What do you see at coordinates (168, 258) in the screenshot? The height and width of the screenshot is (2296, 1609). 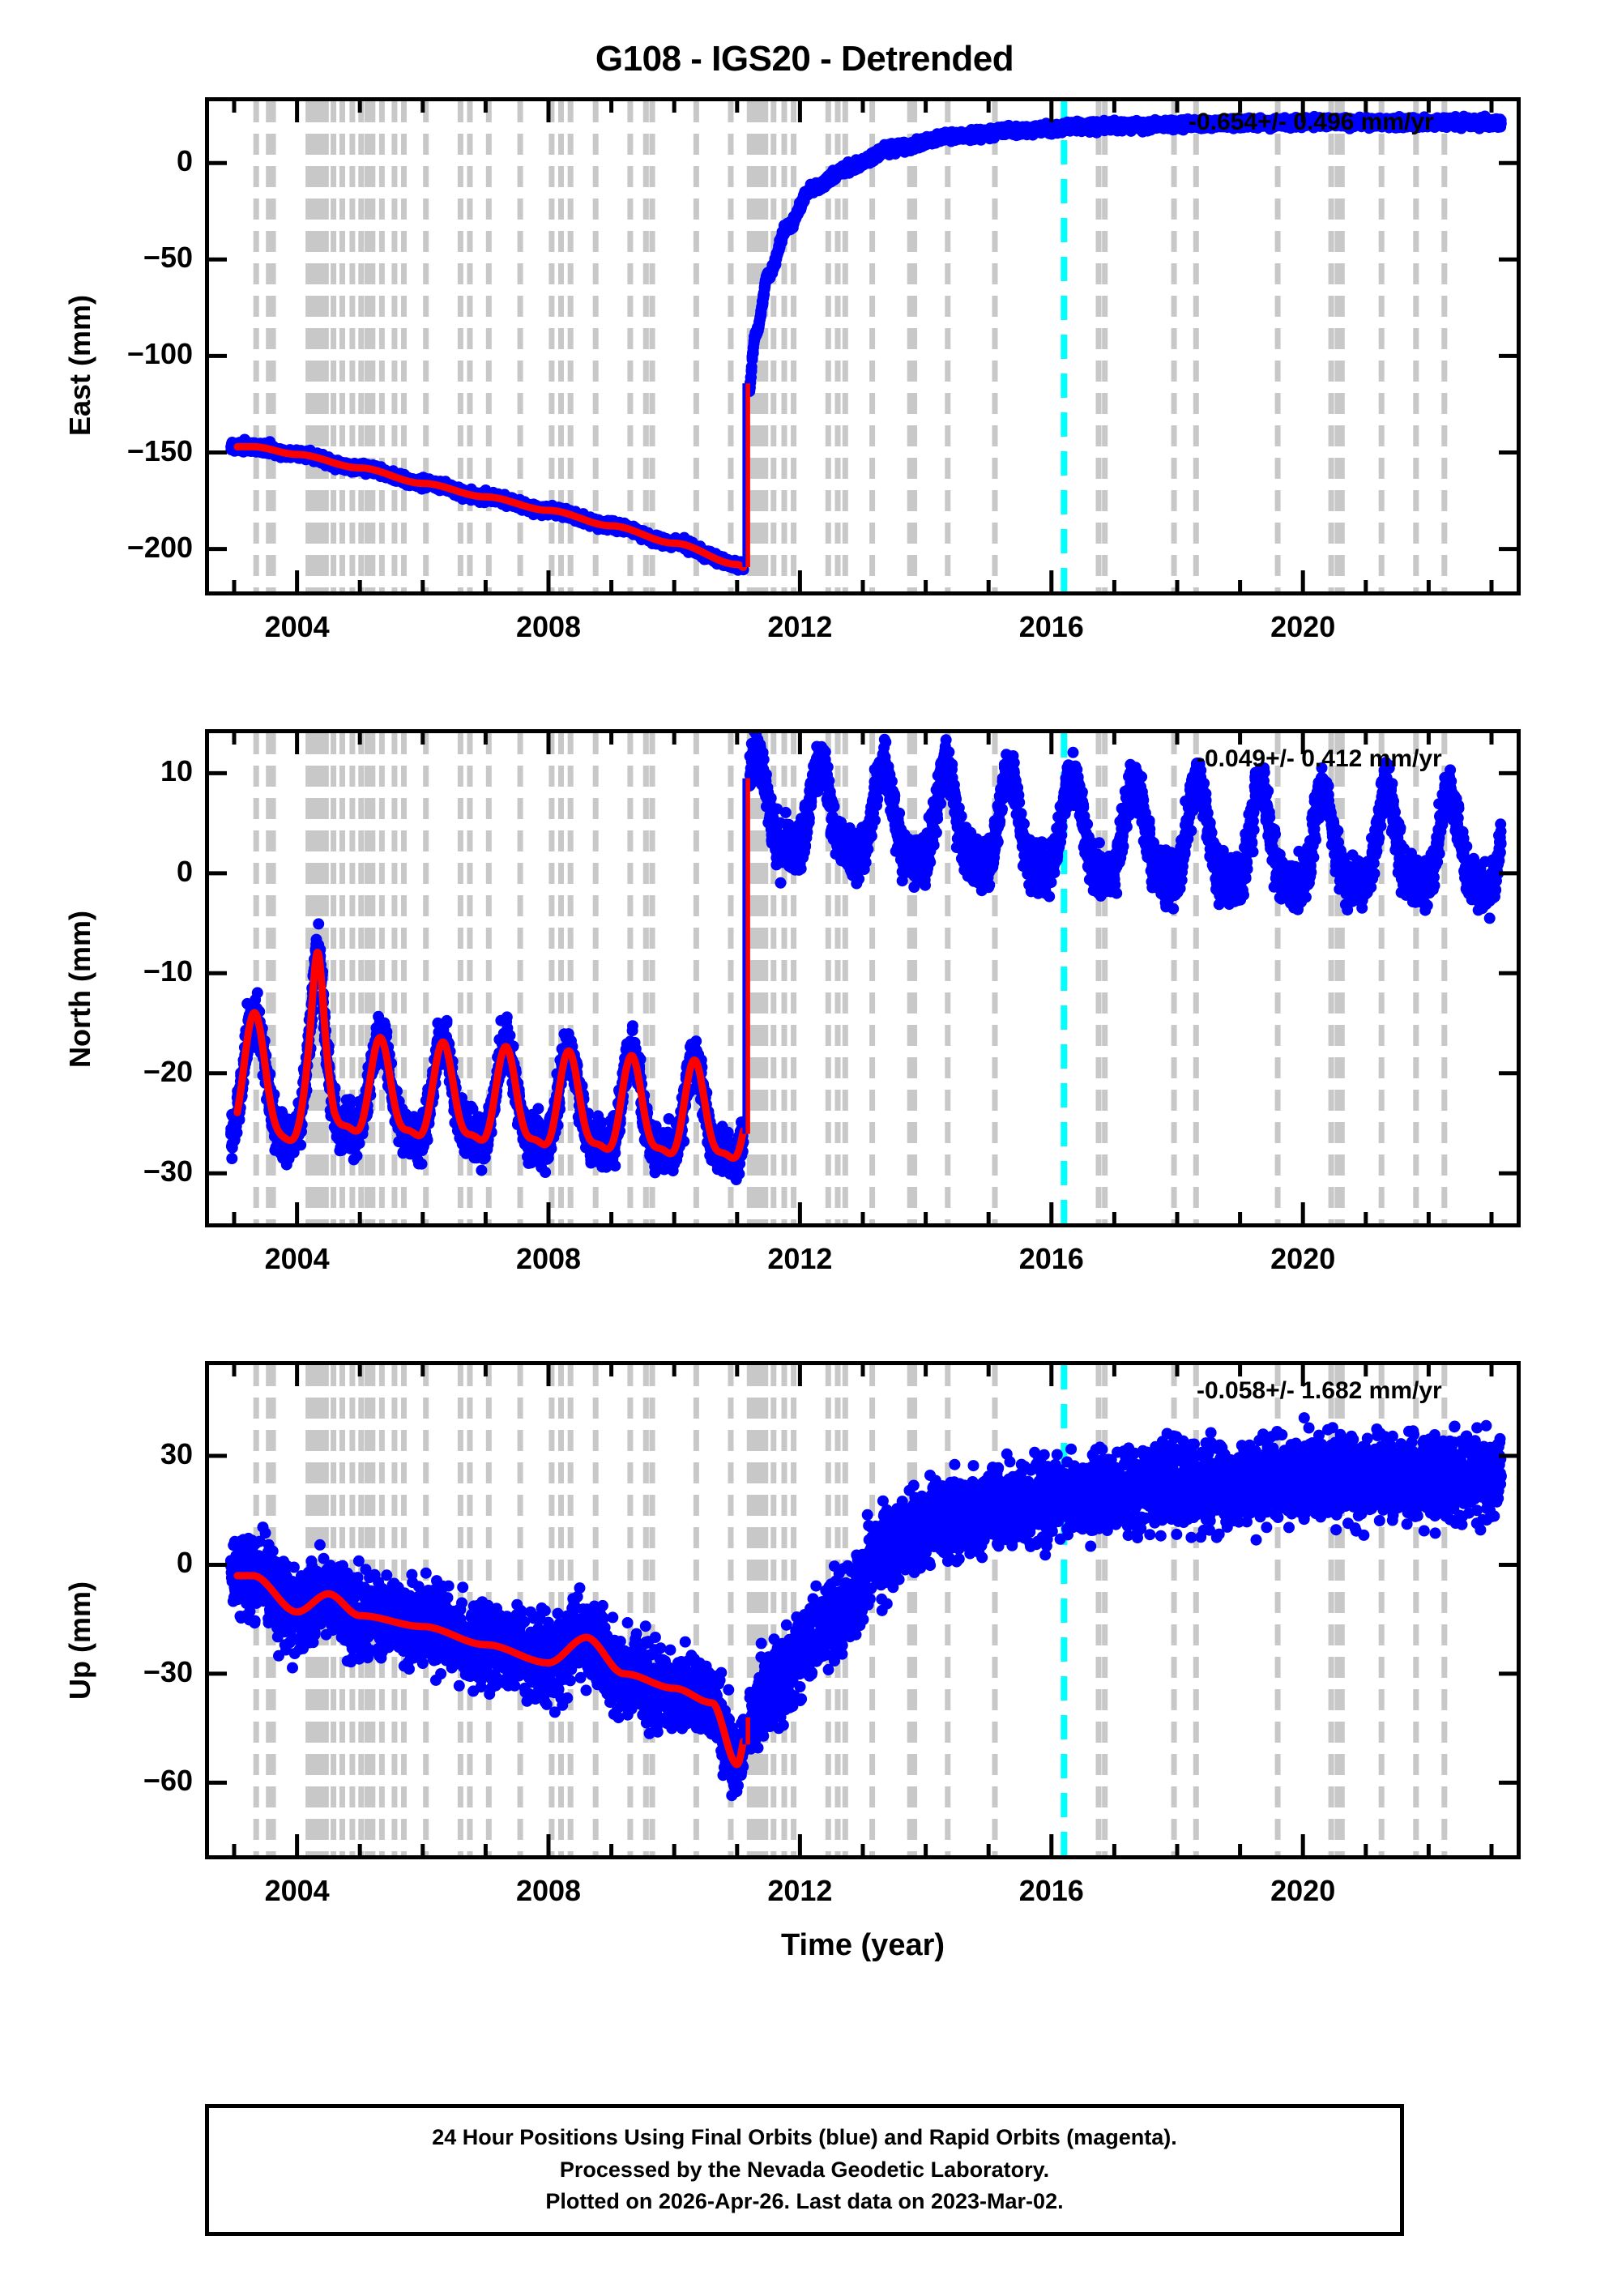 I see `y-tick-label: −50` at bounding box center [168, 258].